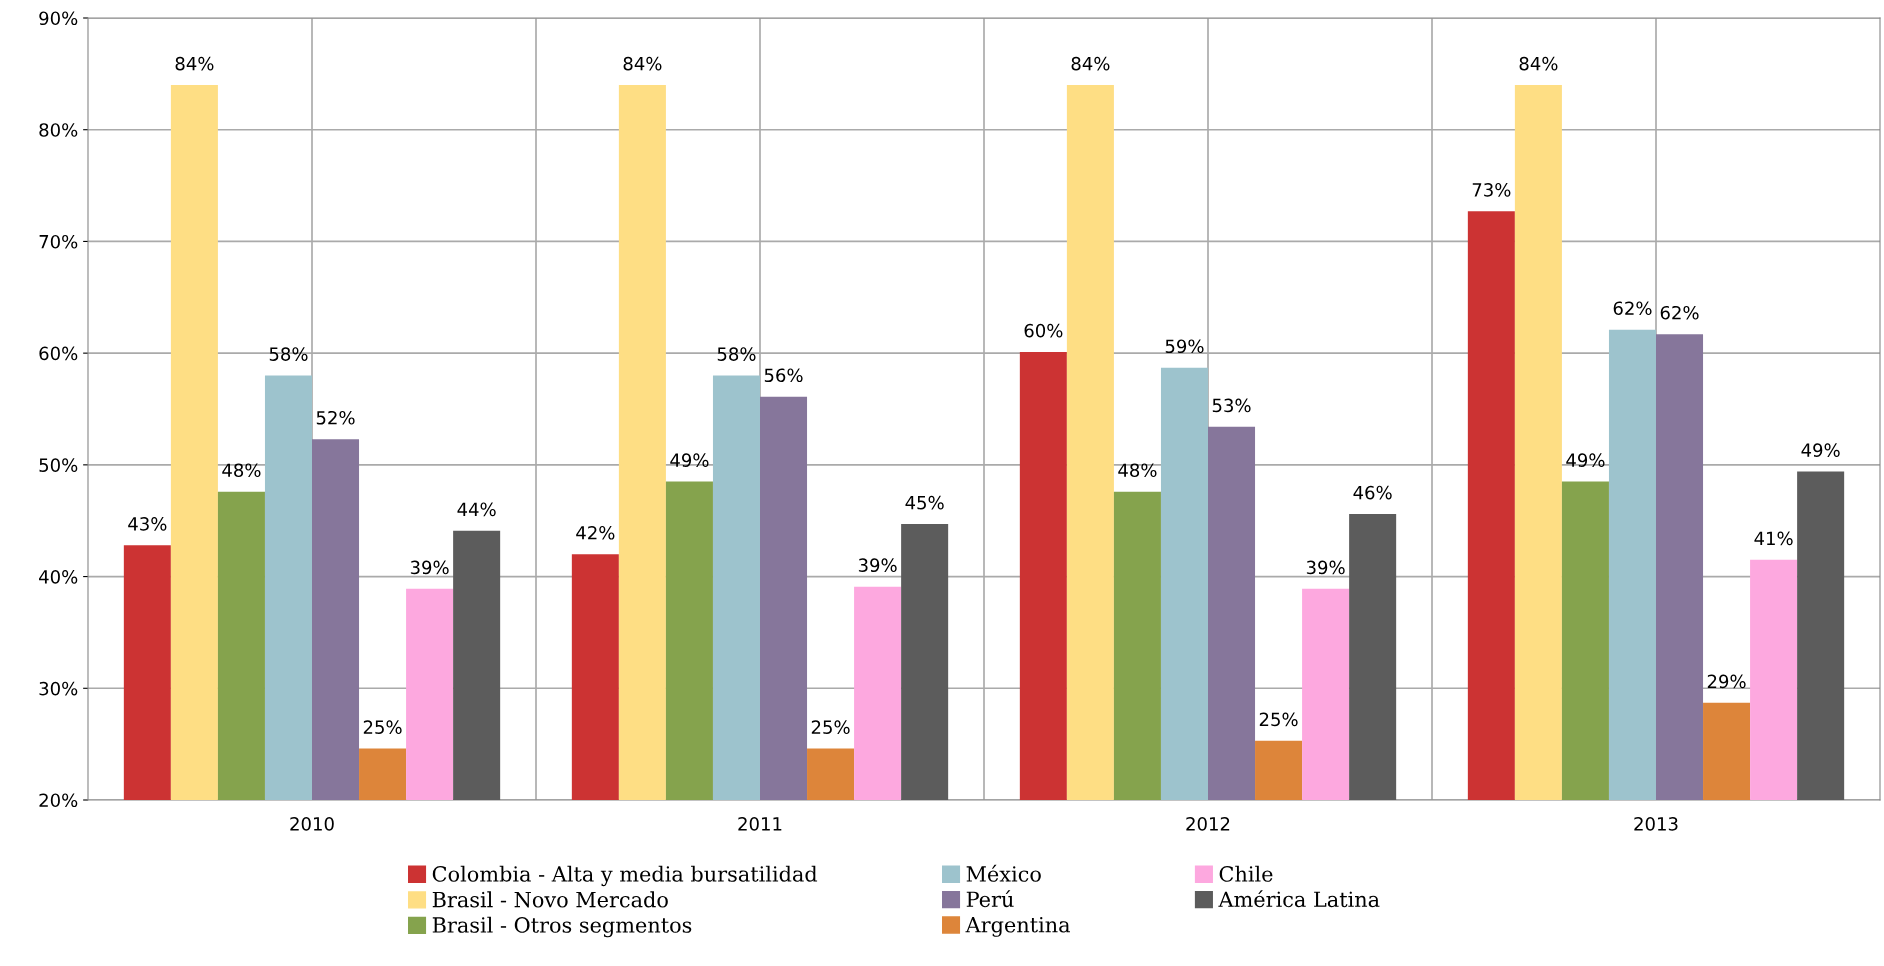  I want to click on y-tick-label: 50%, so click(58, 465).